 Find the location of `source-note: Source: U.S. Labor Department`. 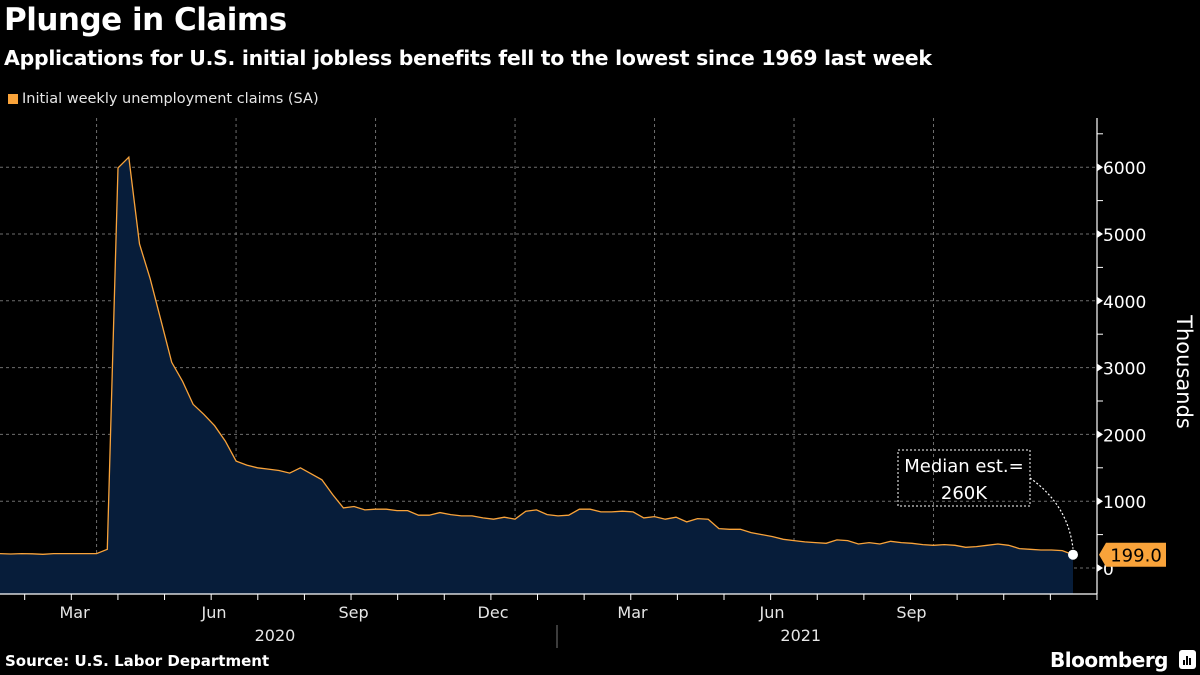

source-note: Source: U.S. Labor Department is located at coordinates (137, 661).